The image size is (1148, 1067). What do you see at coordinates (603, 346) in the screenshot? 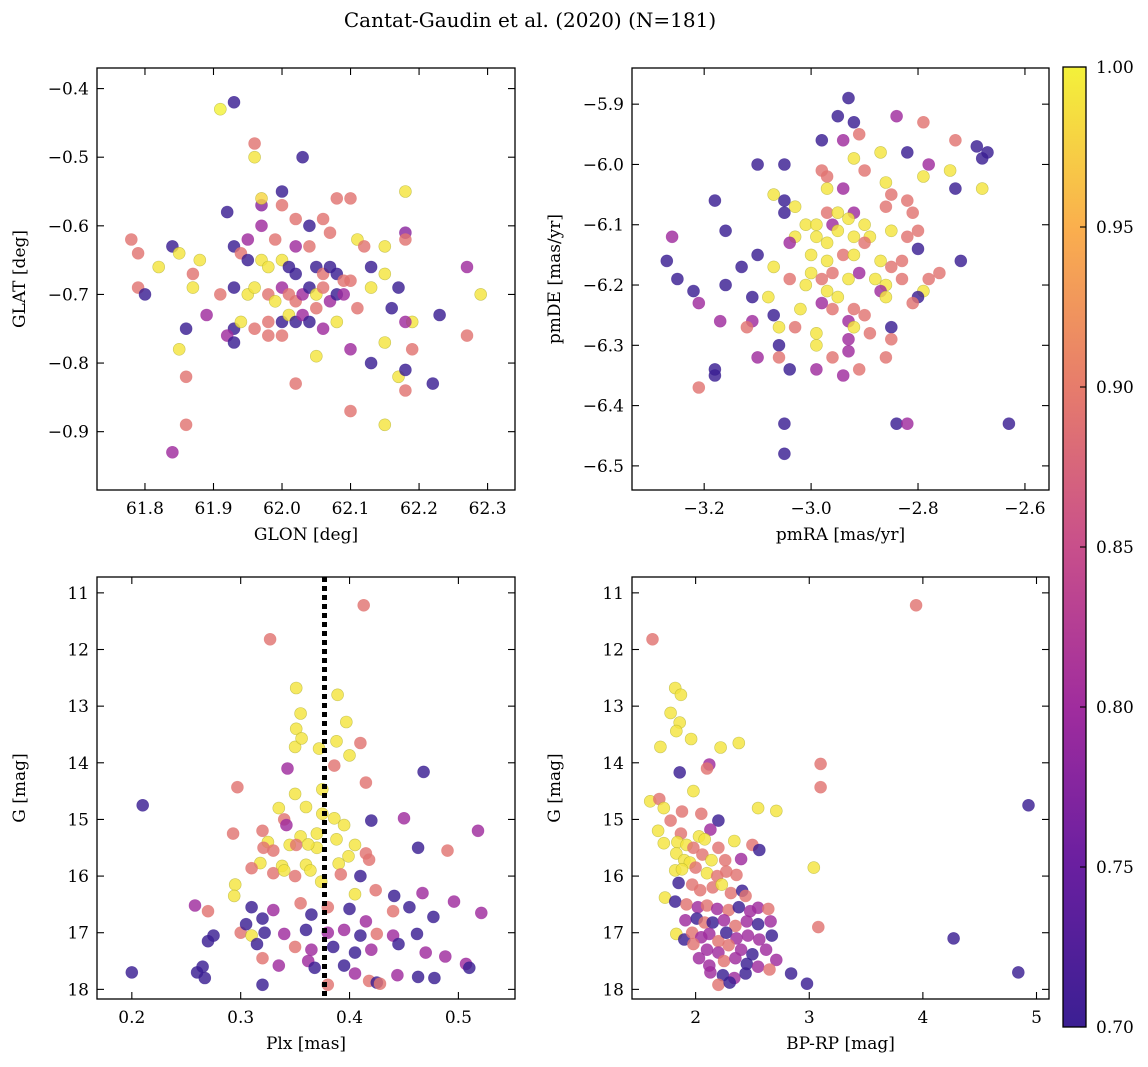
I see `y-tick-label: −6.3` at bounding box center [603, 346].